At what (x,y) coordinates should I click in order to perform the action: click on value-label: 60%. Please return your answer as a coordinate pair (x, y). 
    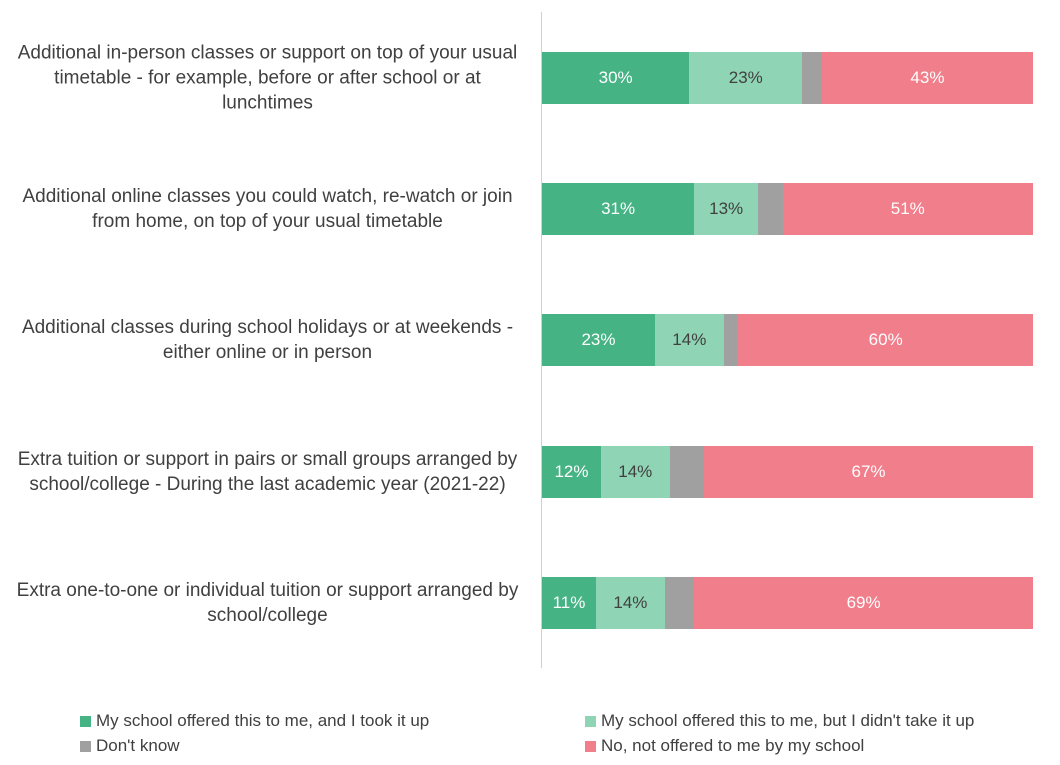
    Looking at the image, I should click on (885, 340).